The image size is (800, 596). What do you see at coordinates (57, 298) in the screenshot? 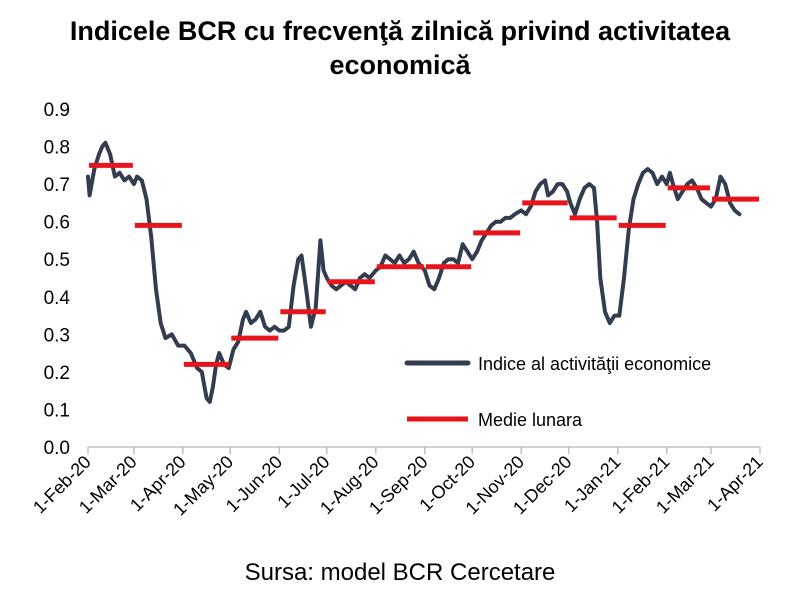
I see `y-tick-label: 0.4` at bounding box center [57, 298].